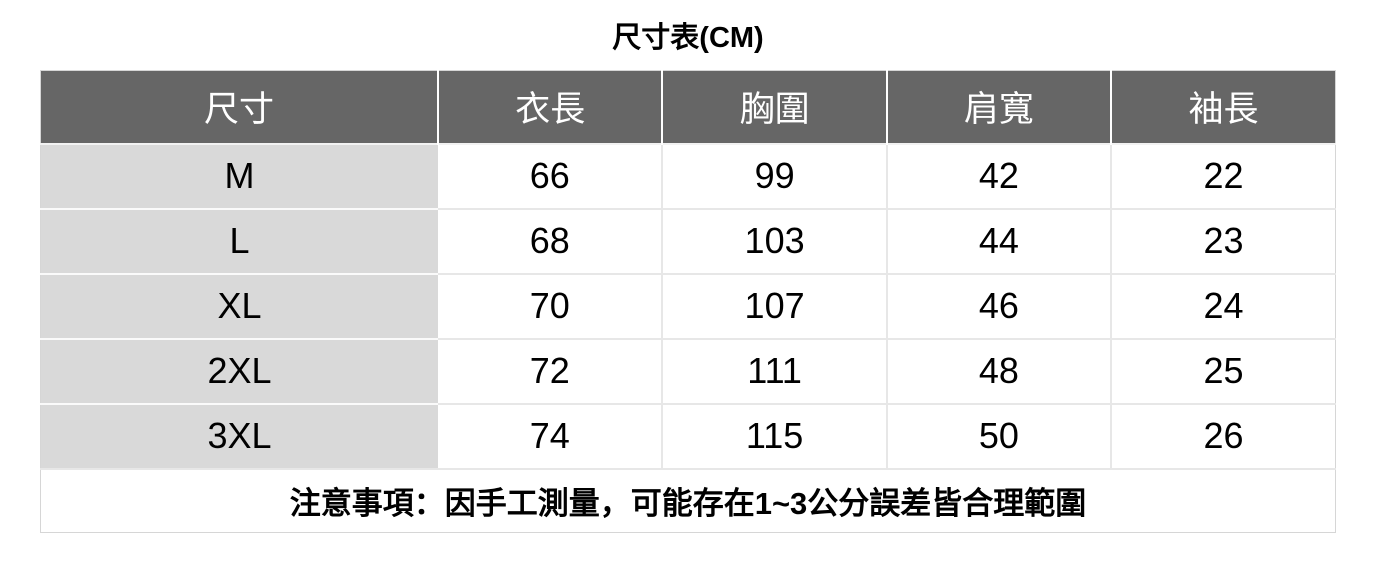 The height and width of the screenshot is (565, 1376). Describe the element at coordinates (239, 370) in the screenshot. I see `size-label: 2XL` at that location.